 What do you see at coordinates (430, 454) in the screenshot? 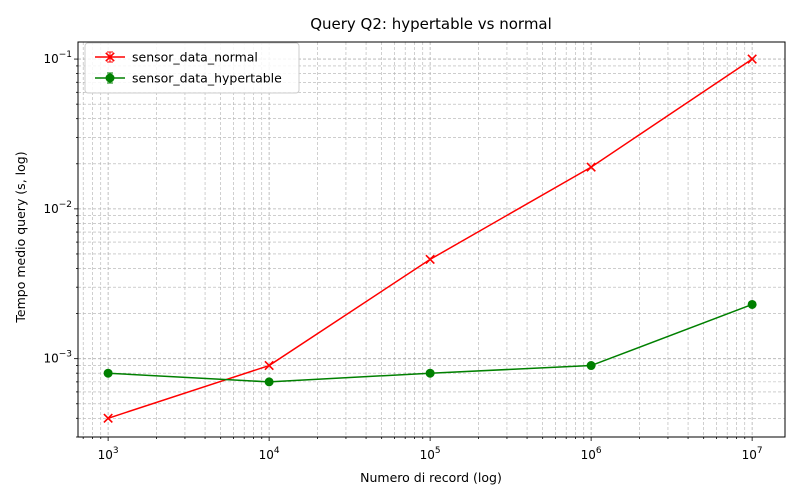
I see `x-tick-label: 10⁵` at bounding box center [430, 454].